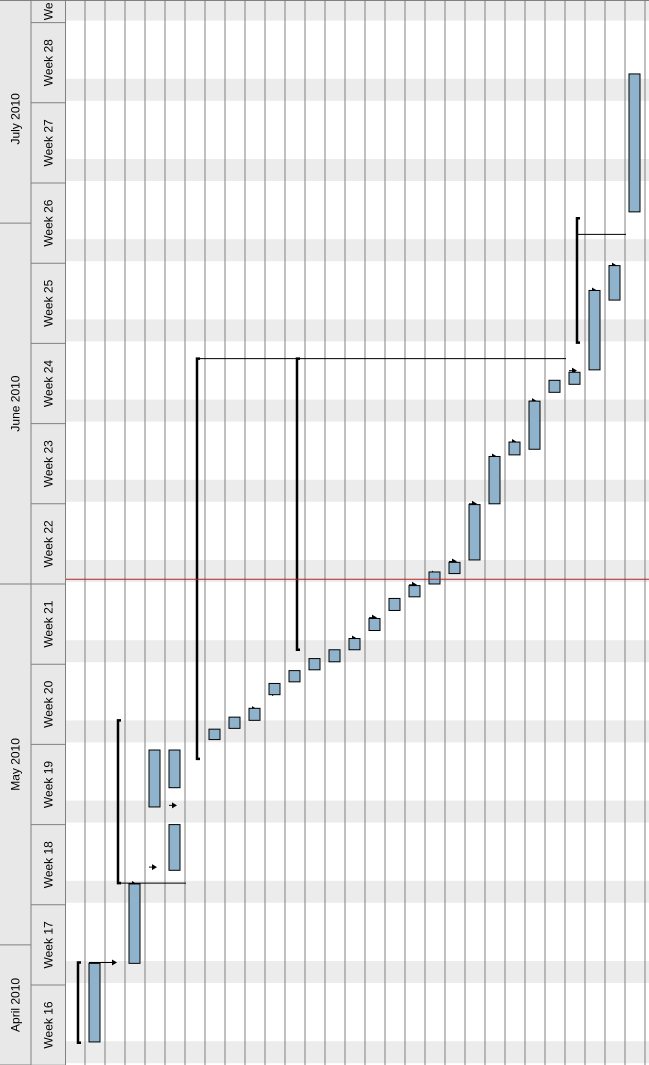  Describe the element at coordinates (49, 864) in the screenshot. I see `week-label: Week 18` at that location.